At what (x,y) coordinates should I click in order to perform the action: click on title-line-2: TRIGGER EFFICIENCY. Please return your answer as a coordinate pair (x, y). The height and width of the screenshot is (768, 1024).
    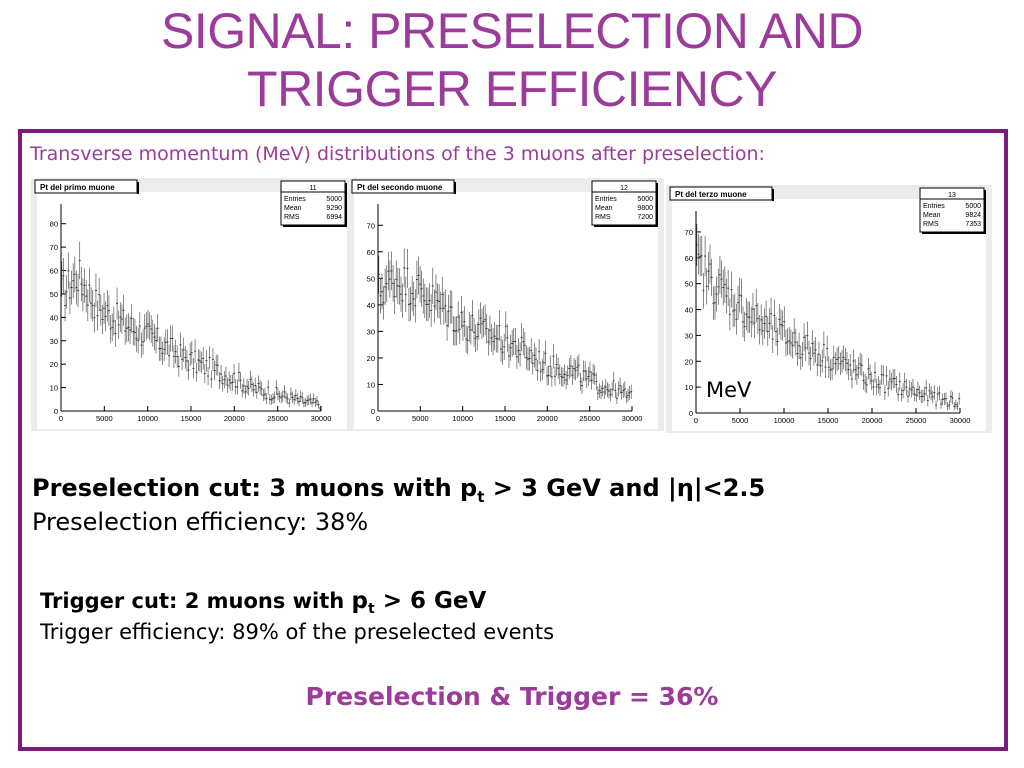
    Looking at the image, I should click on (512, 89).